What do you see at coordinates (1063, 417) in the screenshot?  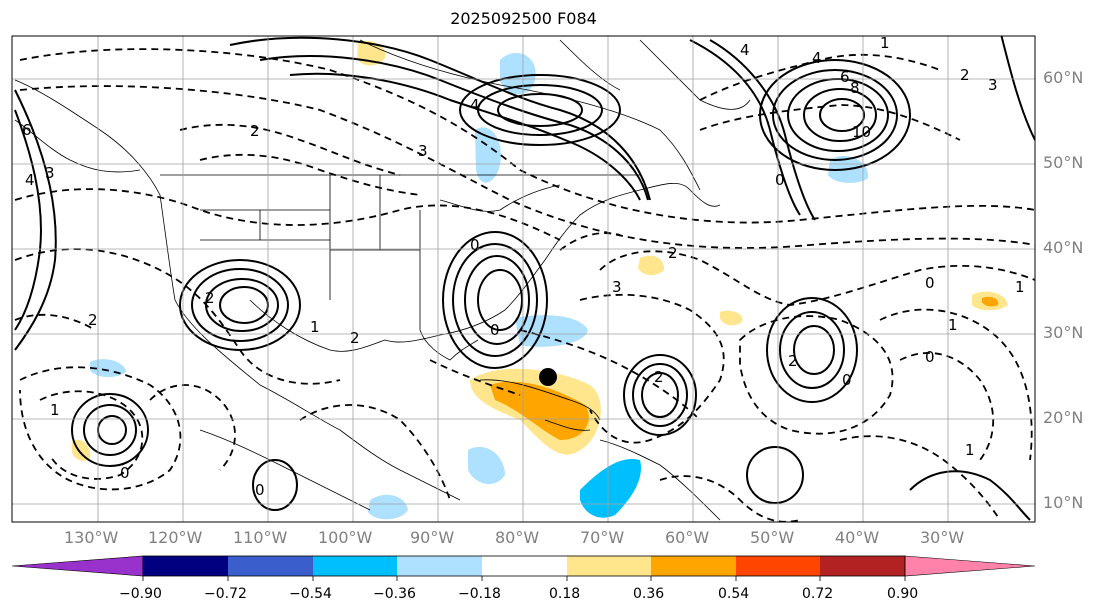 I see `latitude-label: 20°N` at bounding box center [1063, 417].